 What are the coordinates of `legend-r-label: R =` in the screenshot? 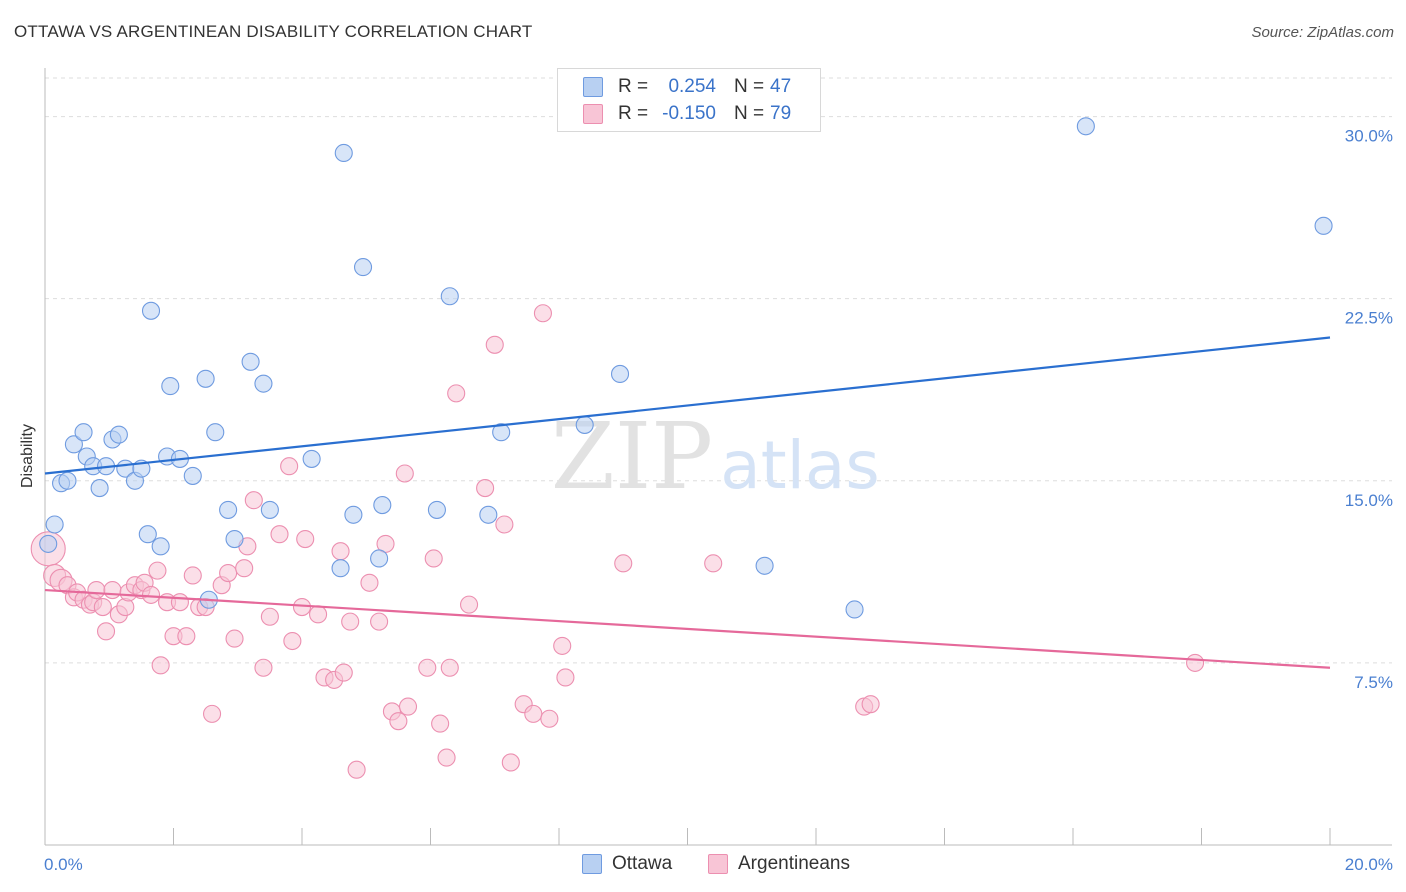 It's located at (633, 113).